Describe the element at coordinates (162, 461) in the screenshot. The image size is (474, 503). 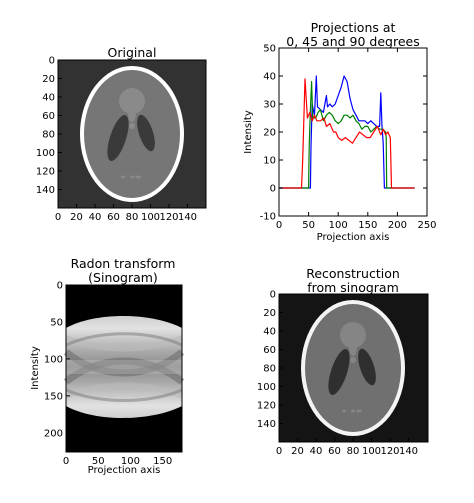
I see `sinogram-xtick-label: 150` at that location.